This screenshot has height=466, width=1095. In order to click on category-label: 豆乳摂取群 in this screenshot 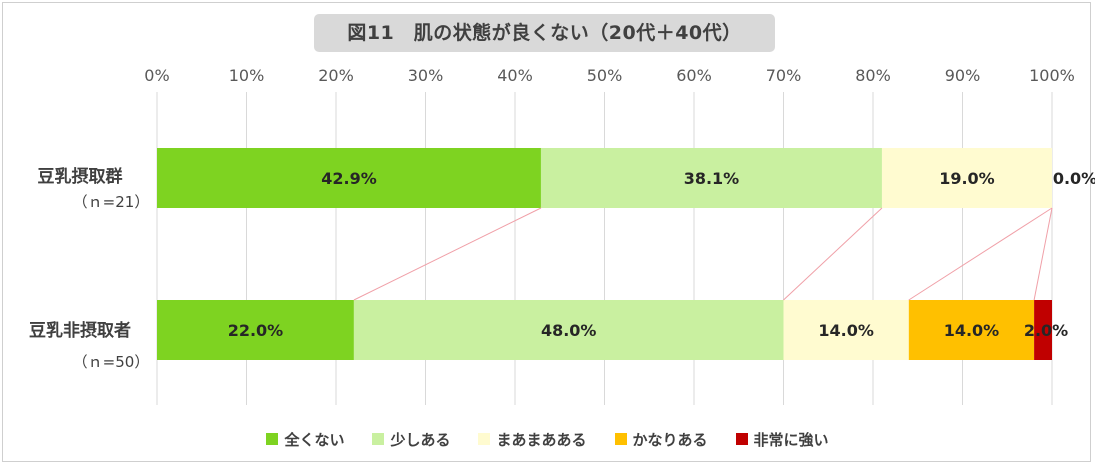, I will do `click(80, 176)`.